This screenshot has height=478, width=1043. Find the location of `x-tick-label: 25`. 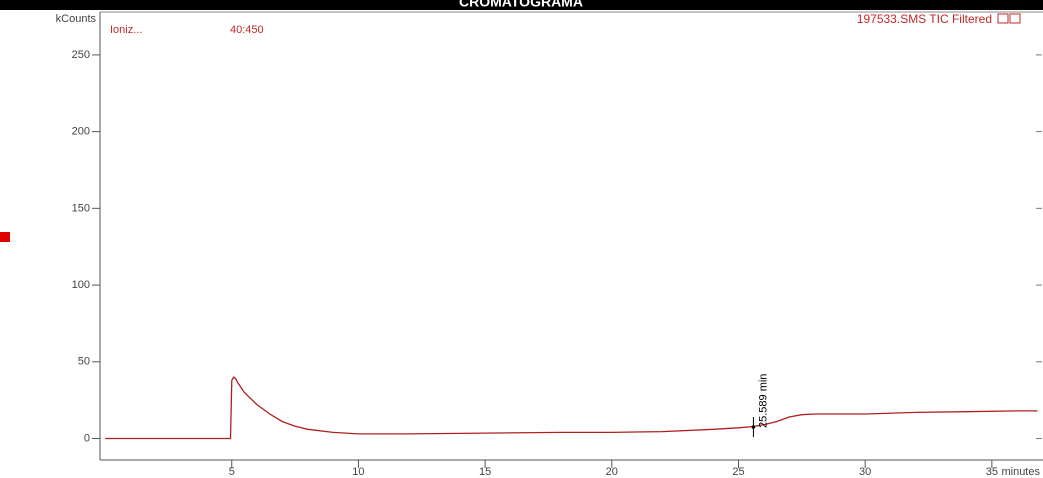

x-tick-label: 25 is located at coordinates (738, 472).